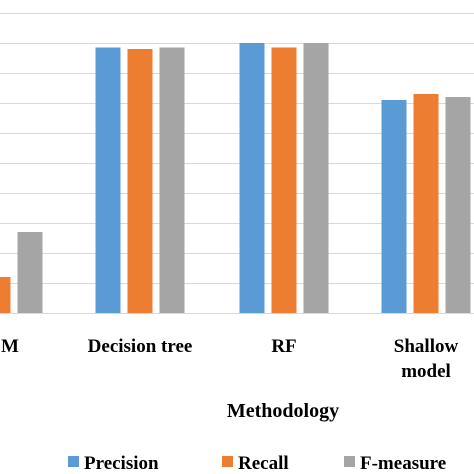  I want to click on x-tick-label: model, so click(426, 371).